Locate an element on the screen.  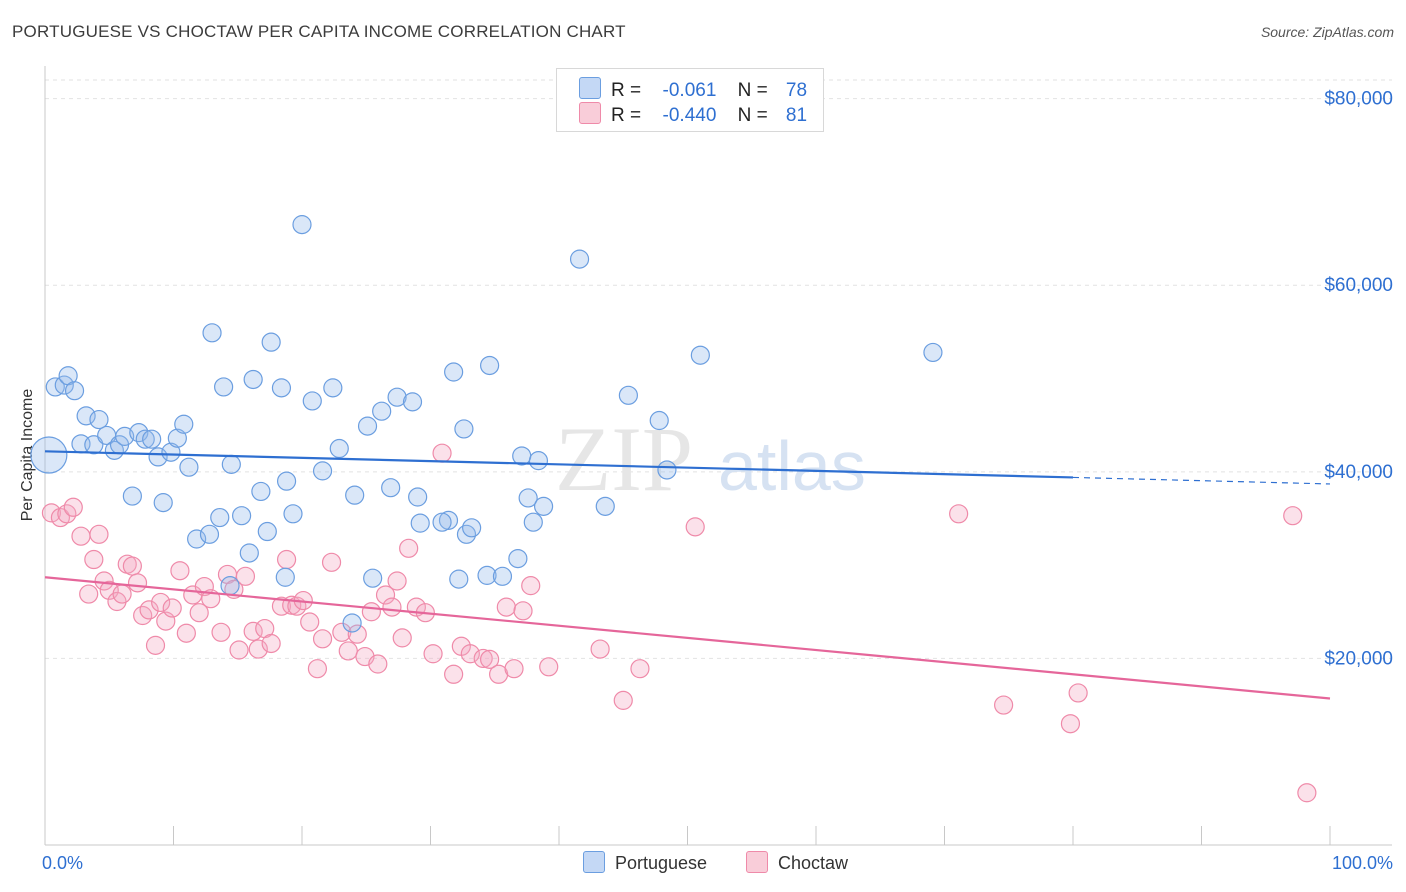
portuguese-legend-swatch is located at coordinates (594, 862).